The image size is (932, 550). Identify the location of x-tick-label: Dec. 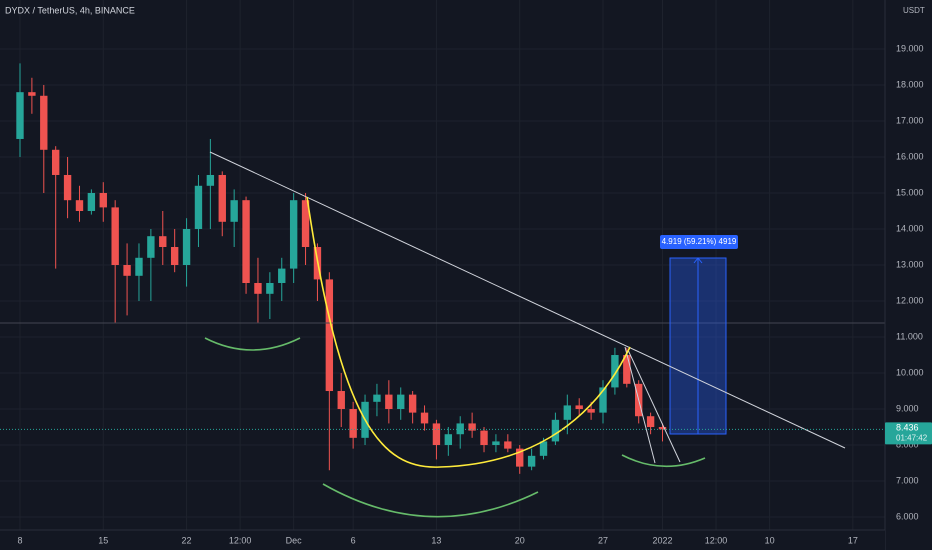
(294, 540).